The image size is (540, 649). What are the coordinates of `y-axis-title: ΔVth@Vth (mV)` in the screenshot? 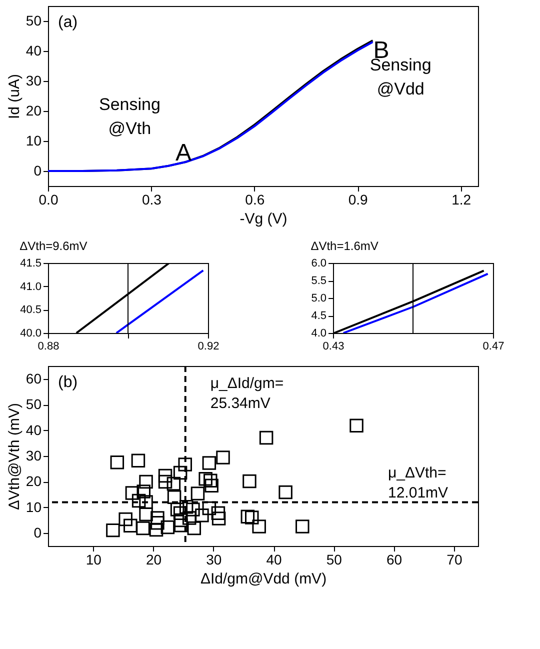 It's located at (14, 456).